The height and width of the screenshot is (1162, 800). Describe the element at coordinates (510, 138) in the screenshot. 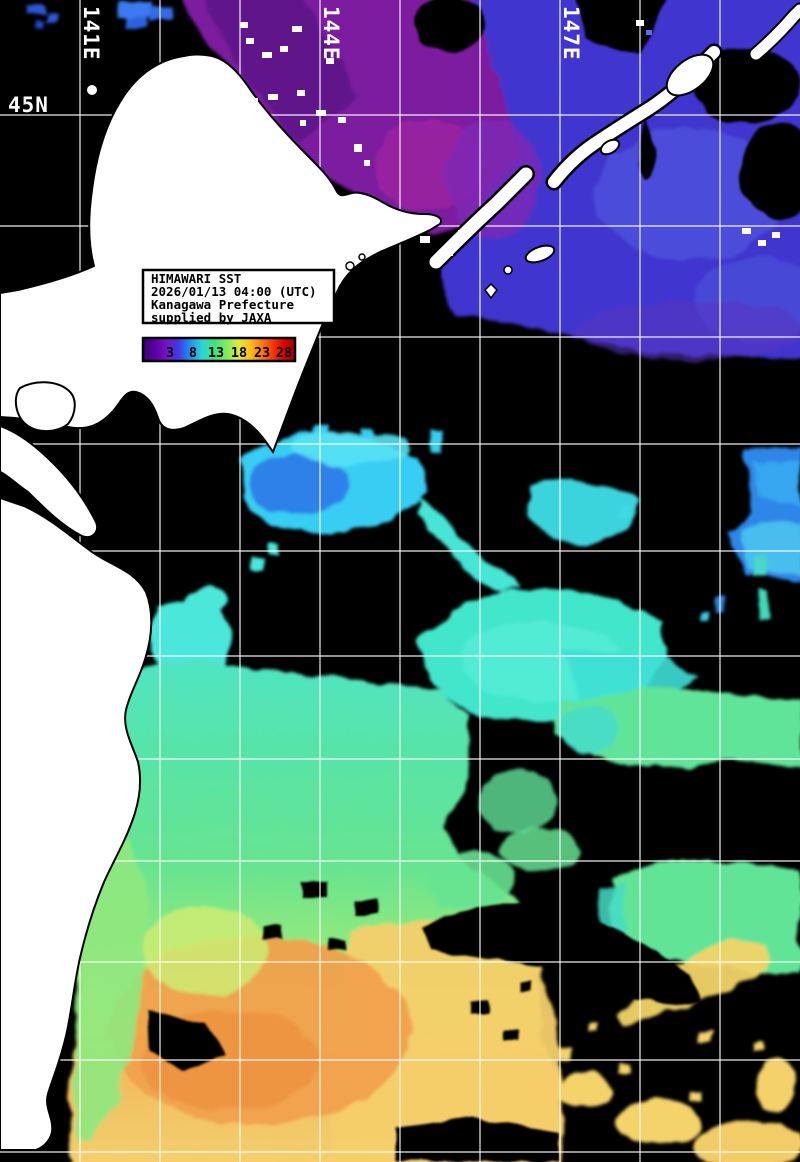

I see `cloud-specks` at that location.